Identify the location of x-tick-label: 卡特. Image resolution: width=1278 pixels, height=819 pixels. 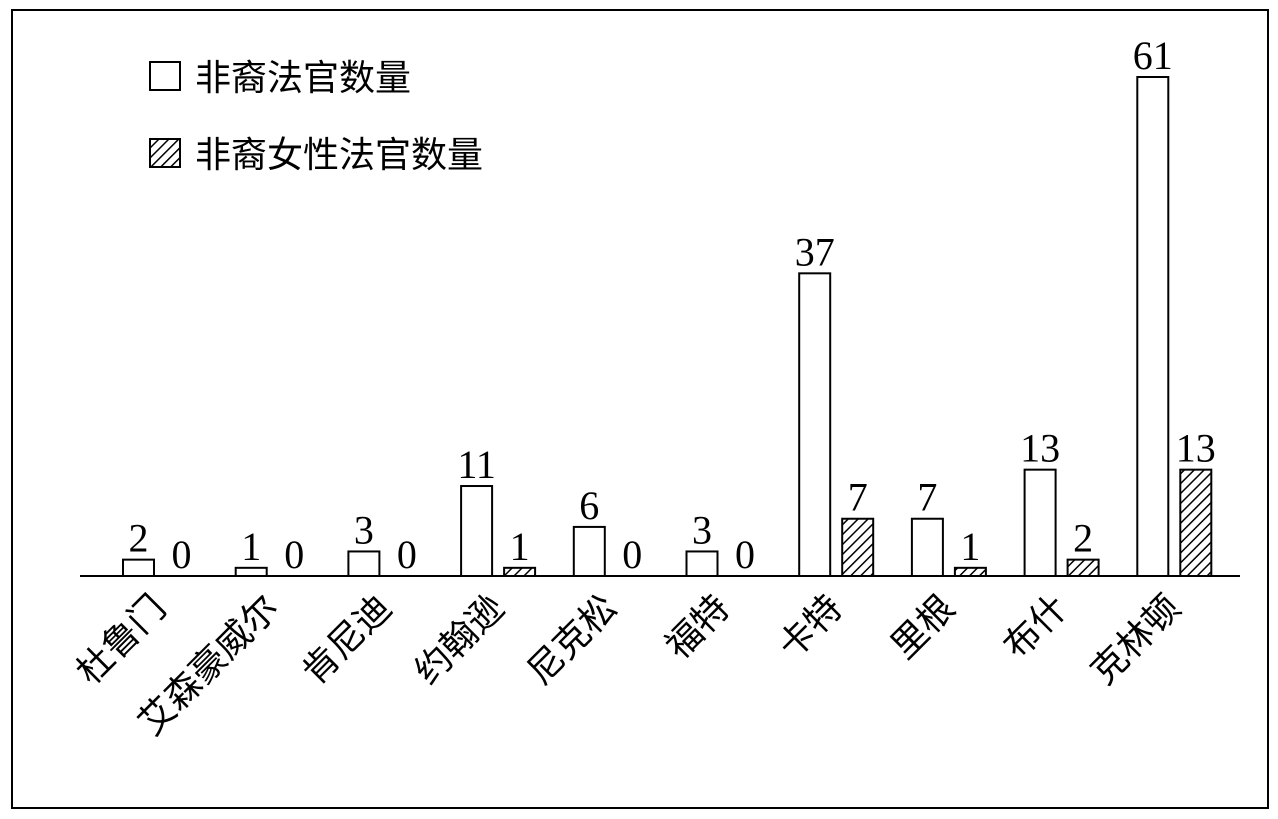
(811, 627).